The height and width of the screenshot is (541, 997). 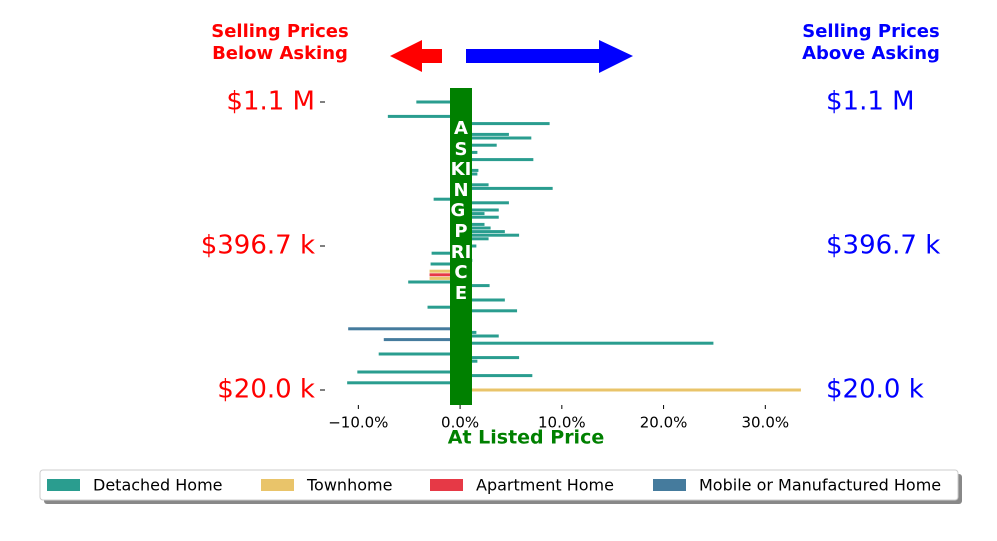 What do you see at coordinates (279, 42) in the screenshot?
I see `header: Selling Prices Below Asking` at bounding box center [279, 42].